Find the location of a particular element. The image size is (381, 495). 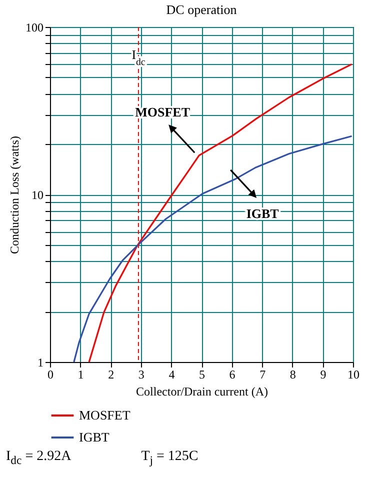

text: T$_{j}$ = 125C is located at coordinates (169, 458).